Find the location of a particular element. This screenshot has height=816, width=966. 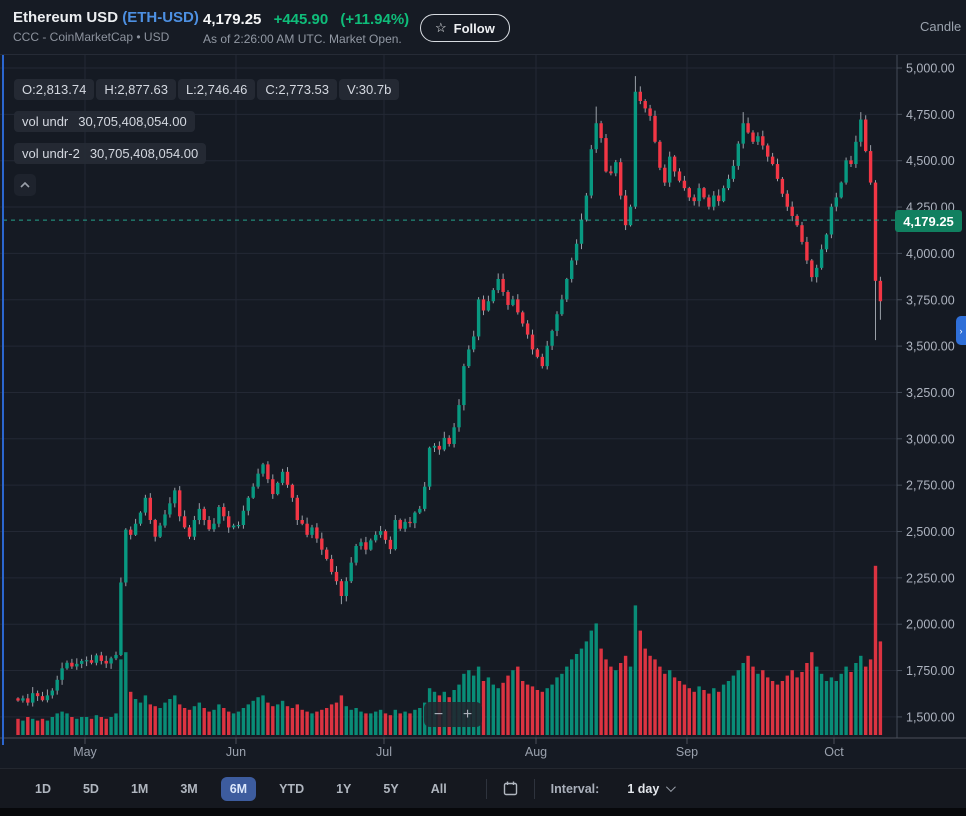

calendar-icon is located at coordinates (510, 788).